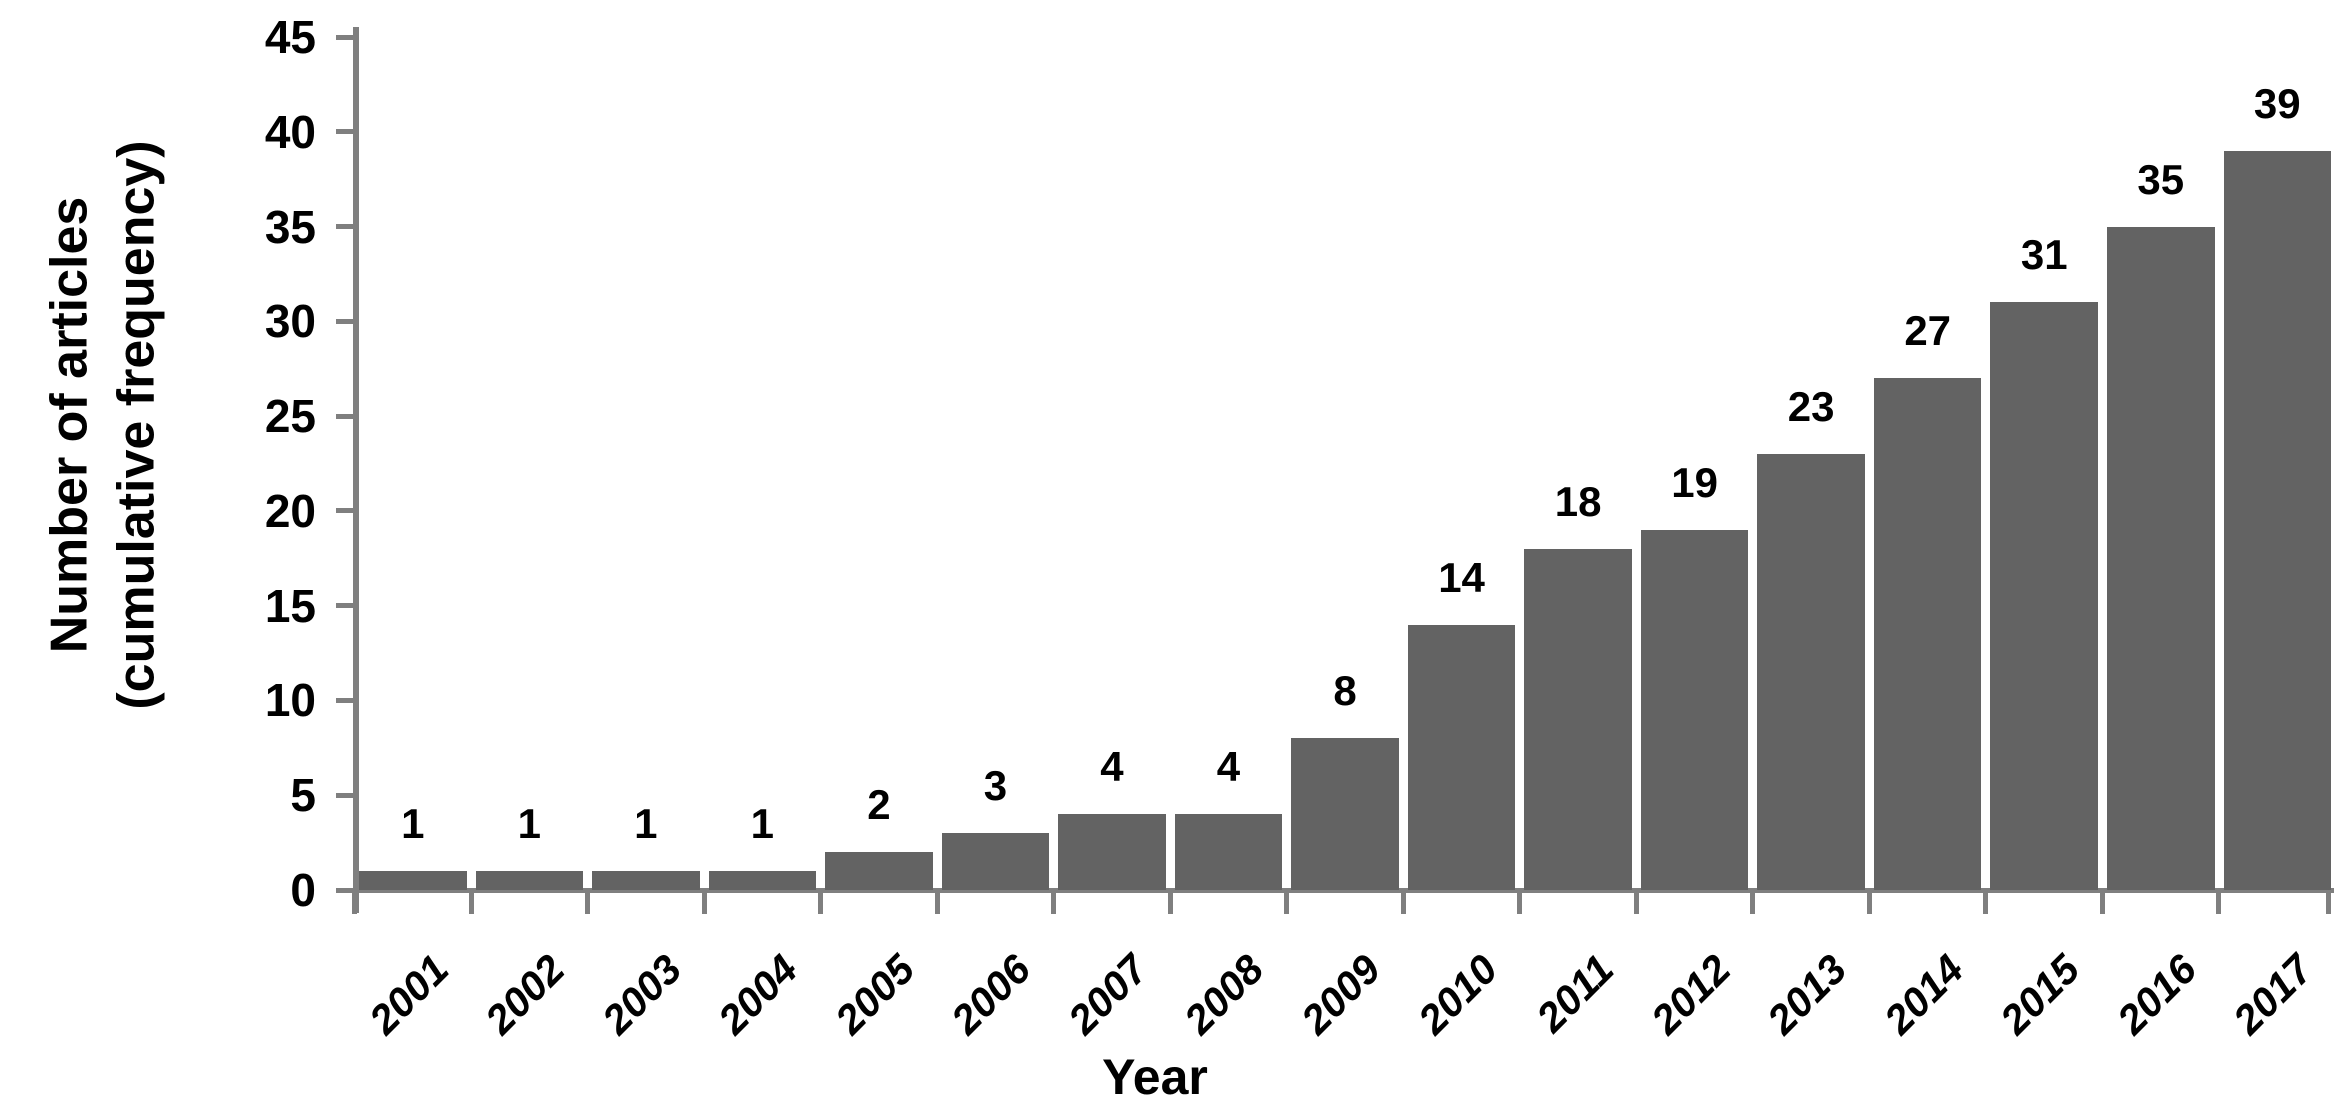 This screenshot has height=1113, width=2341. I want to click on bar-group-2015: 31, so click(2044, 458).